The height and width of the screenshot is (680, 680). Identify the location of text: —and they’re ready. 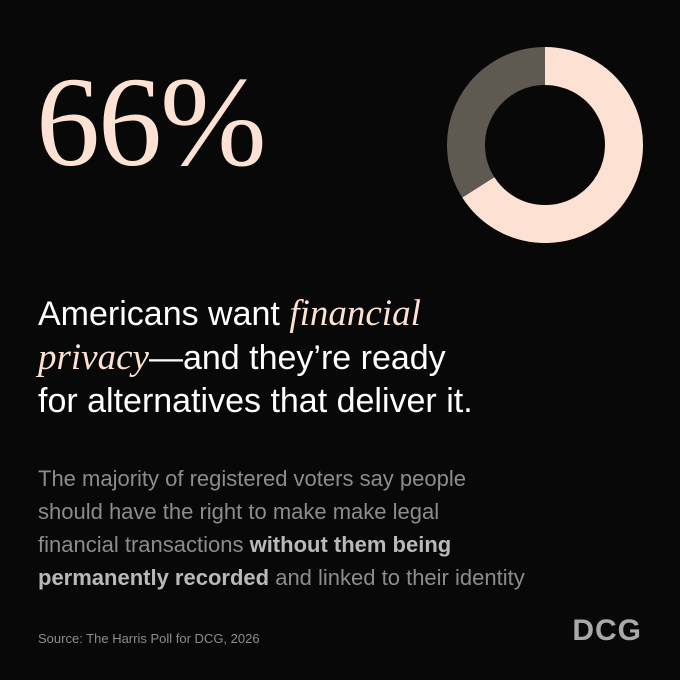
(297, 358).